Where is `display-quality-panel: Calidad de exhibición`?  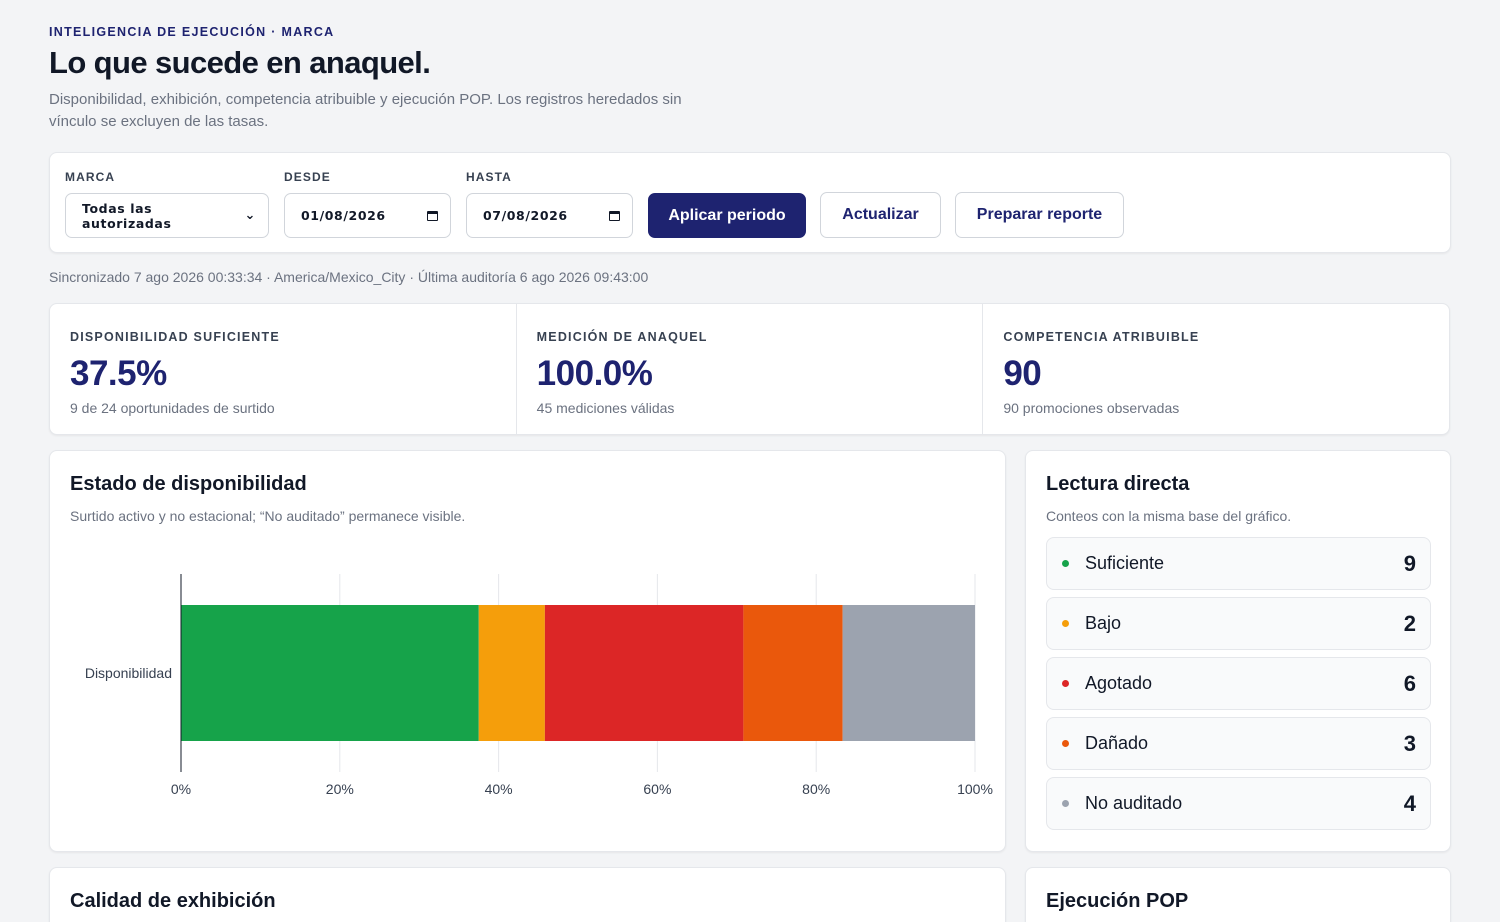
display-quality-panel: Calidad de exhibición is located at coordinates (527, 894).